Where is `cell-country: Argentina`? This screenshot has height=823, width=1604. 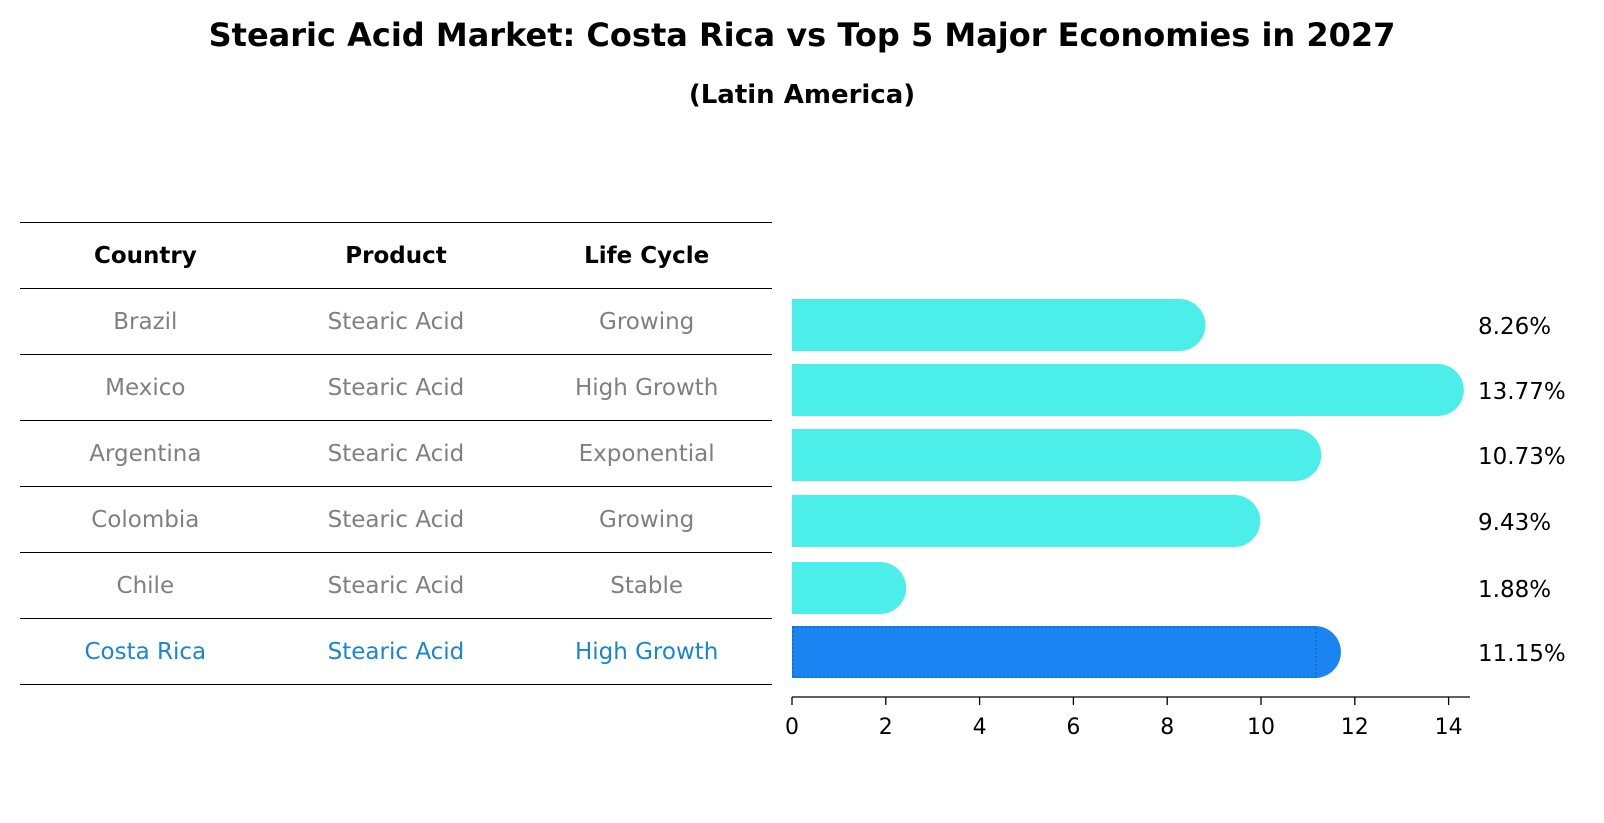
cell-country: Argentina is located at coordinates (145, 453).